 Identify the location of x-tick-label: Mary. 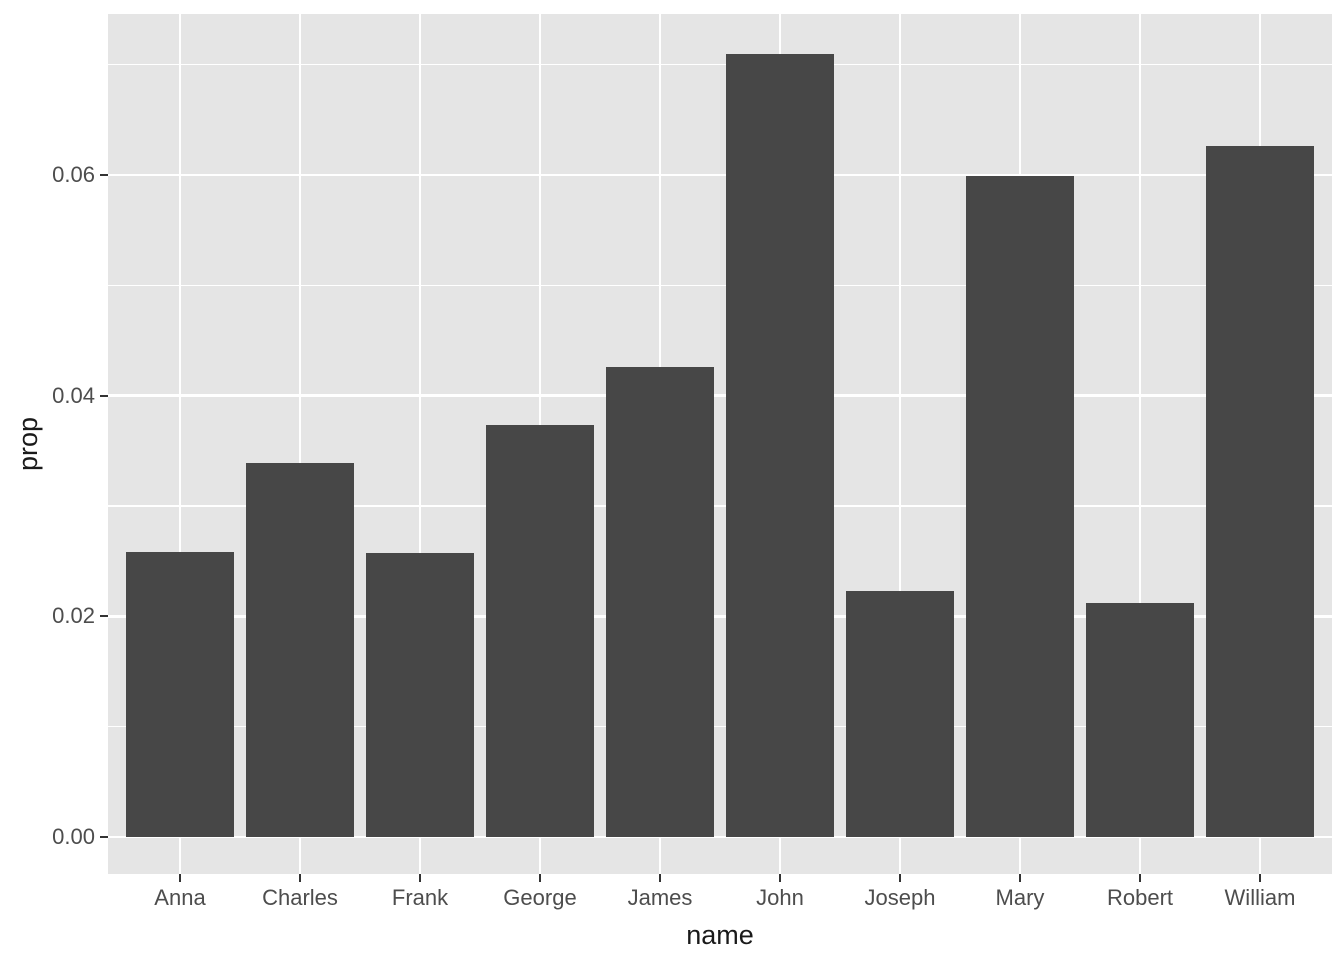
(1020, 897).